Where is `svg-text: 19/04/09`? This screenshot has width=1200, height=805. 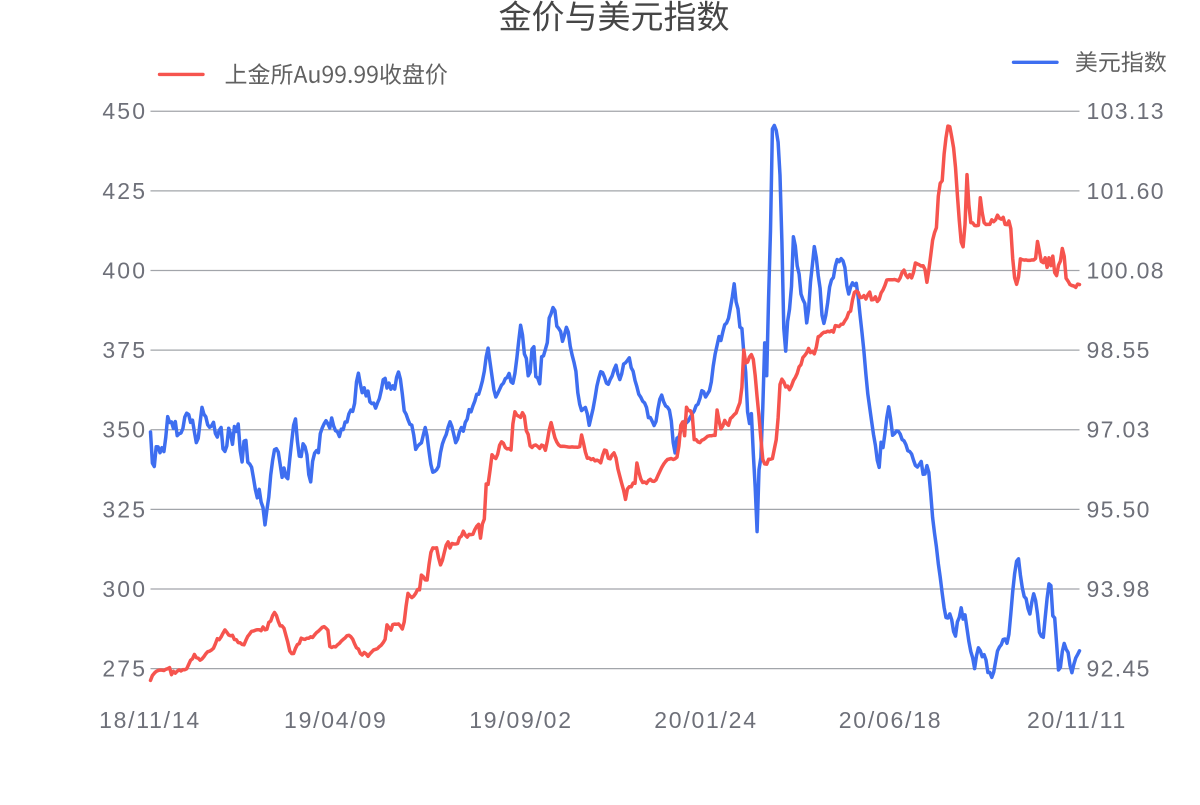 svg-text: 19/04/09 is located at coordinates (336, 720).